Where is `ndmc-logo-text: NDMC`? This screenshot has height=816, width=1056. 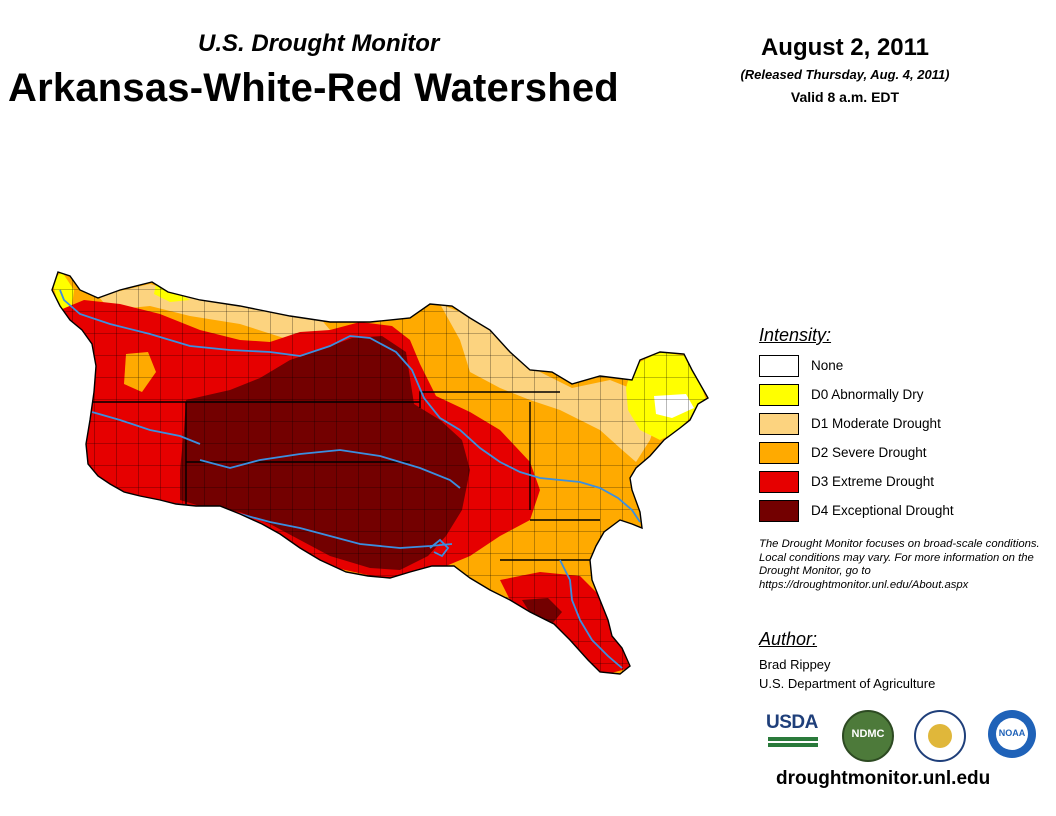 ndmc-logo-text: NDMC is located at coordinates (868, 734).